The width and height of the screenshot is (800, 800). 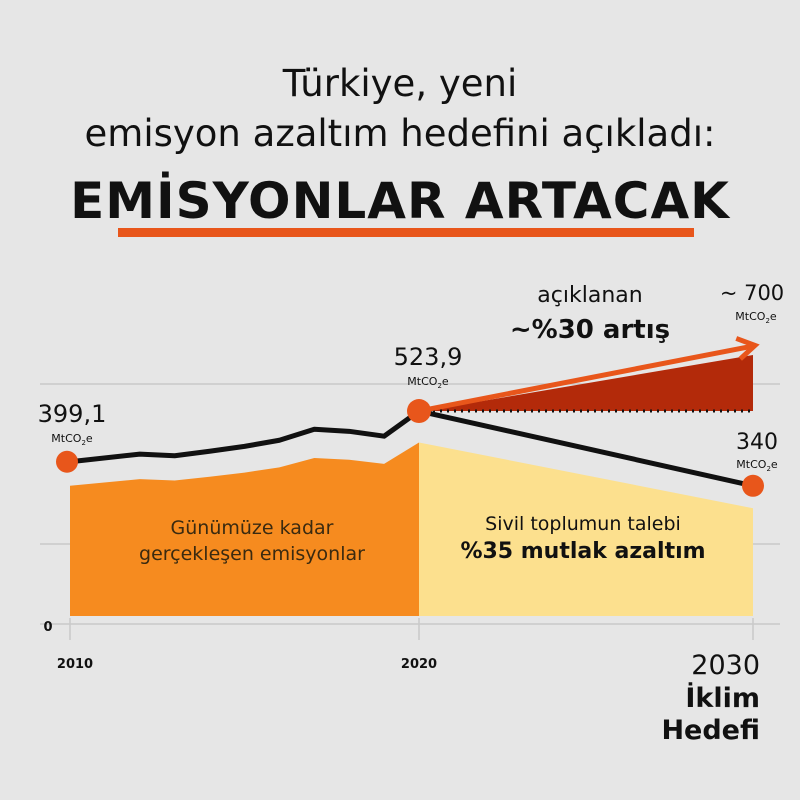 What do you see at coordinates (252, 554) in the screenshot?
I see `historical-label-2: gerçekleşen emisyonlar` at bounding box center [252, 554].